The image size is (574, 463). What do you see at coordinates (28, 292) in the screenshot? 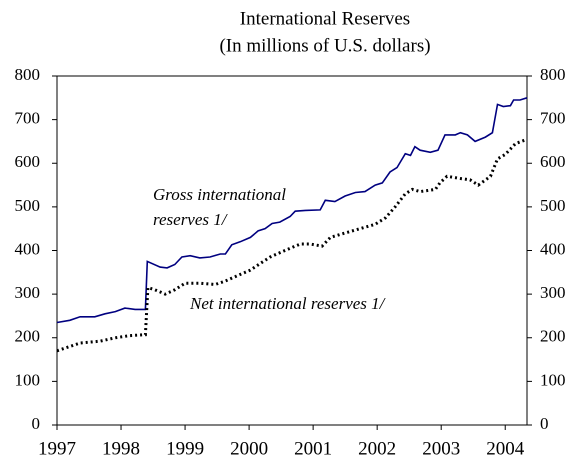
I see `y-tick-label: 300` at bounding box center [28, 292].